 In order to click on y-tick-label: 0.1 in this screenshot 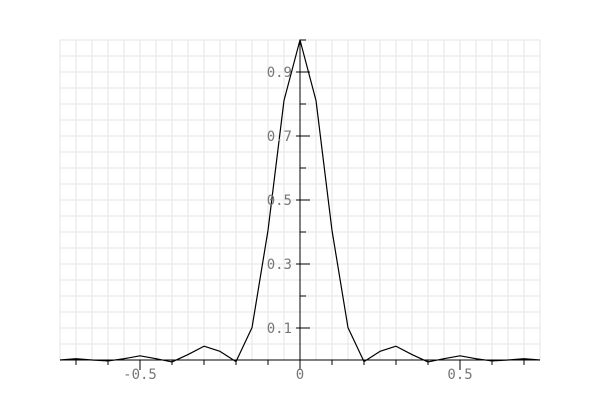, I will do `click(279, 329)`.